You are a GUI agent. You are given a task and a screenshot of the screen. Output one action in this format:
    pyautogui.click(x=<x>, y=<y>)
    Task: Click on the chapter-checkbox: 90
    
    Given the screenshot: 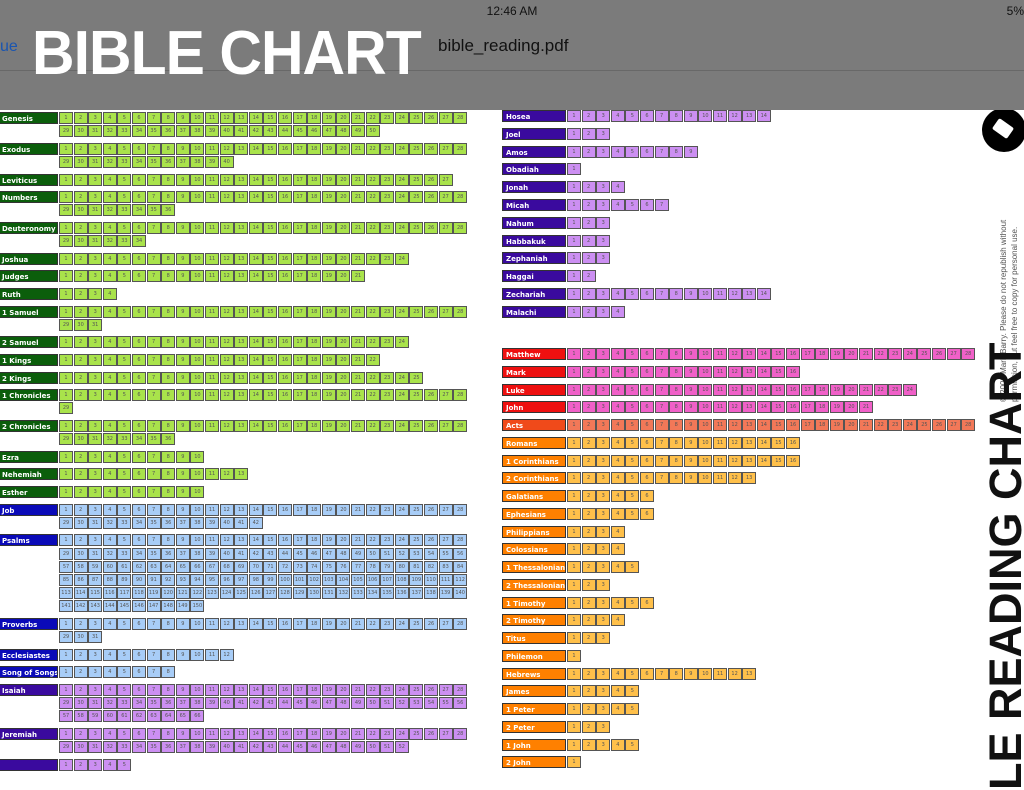 What is the action you would take?
    pyautogui.click(x=139, y=580)
    